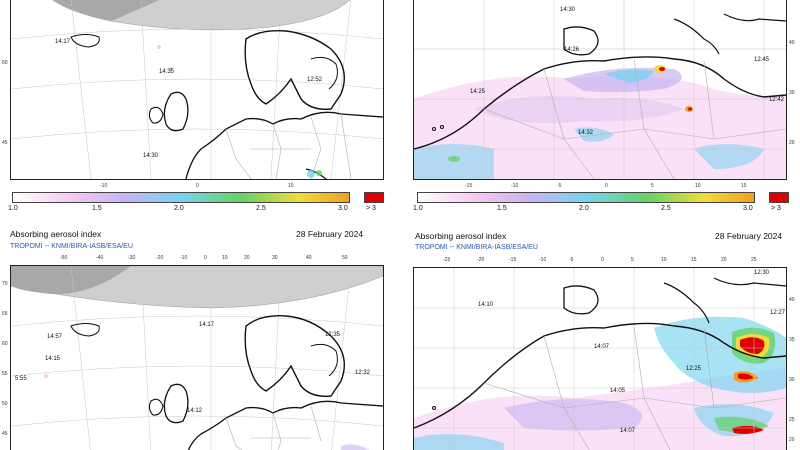 This screenshot has width=800, height=450. Describe the element at coordinates (694, 369) in the screenshot. I see `time-label: 12:25` at that location.